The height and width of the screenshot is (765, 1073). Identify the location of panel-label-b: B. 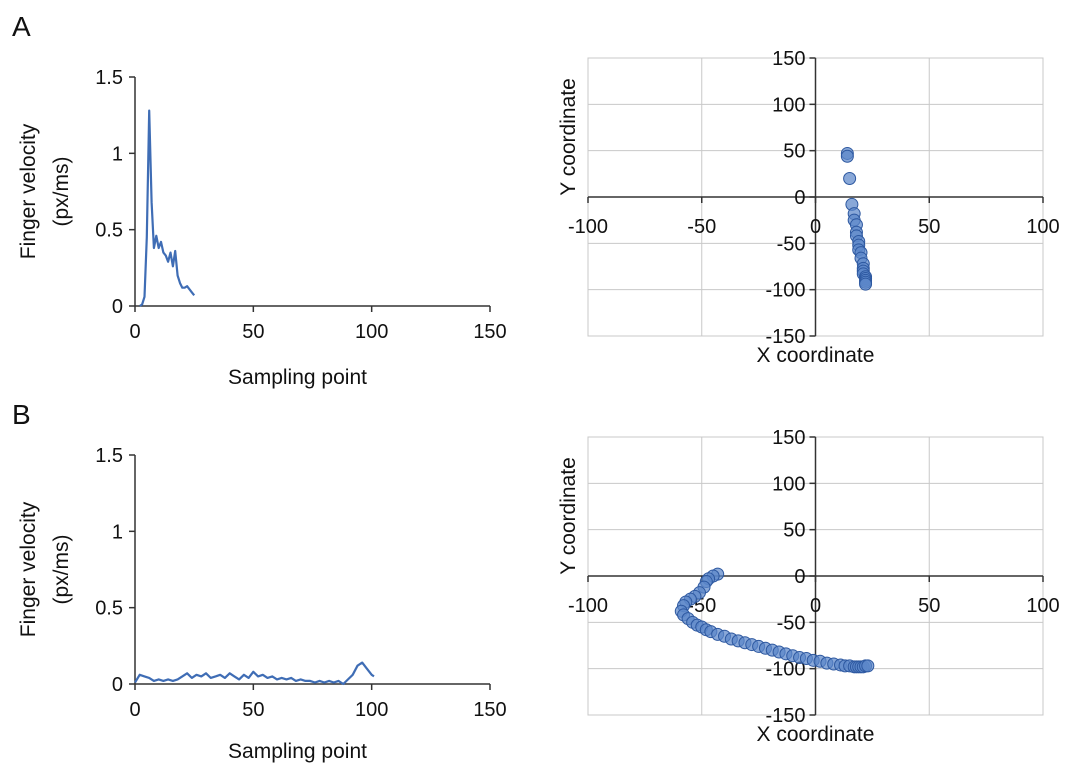
(21, 414).